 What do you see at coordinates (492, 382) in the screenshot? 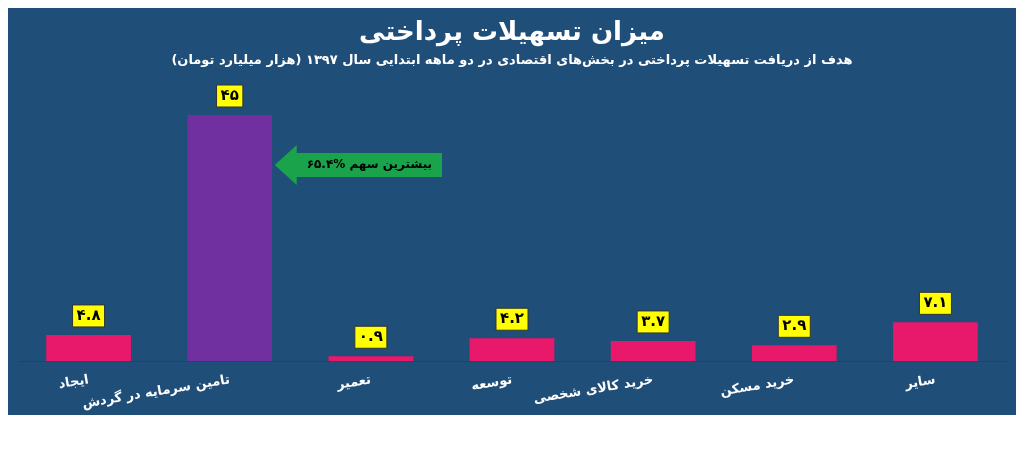
I see `x-tick-label: توسعه` at bounding box center [492, 382].